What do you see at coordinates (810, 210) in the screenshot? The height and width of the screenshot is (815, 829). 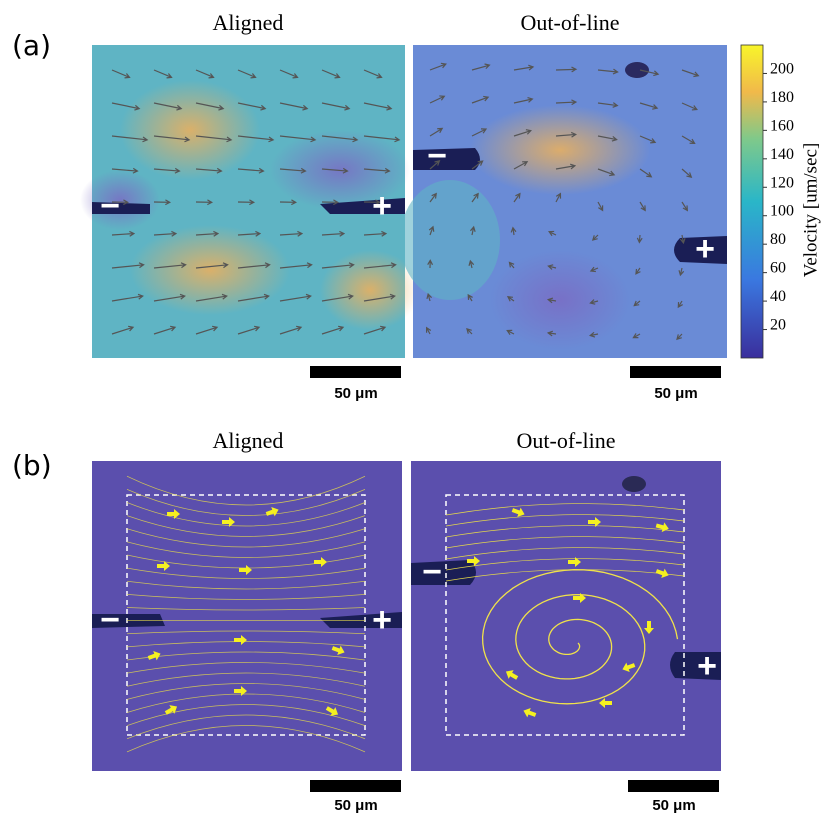 I see `colorbar-label: Velocity [um/sec]` at bounding box center [810, 210].